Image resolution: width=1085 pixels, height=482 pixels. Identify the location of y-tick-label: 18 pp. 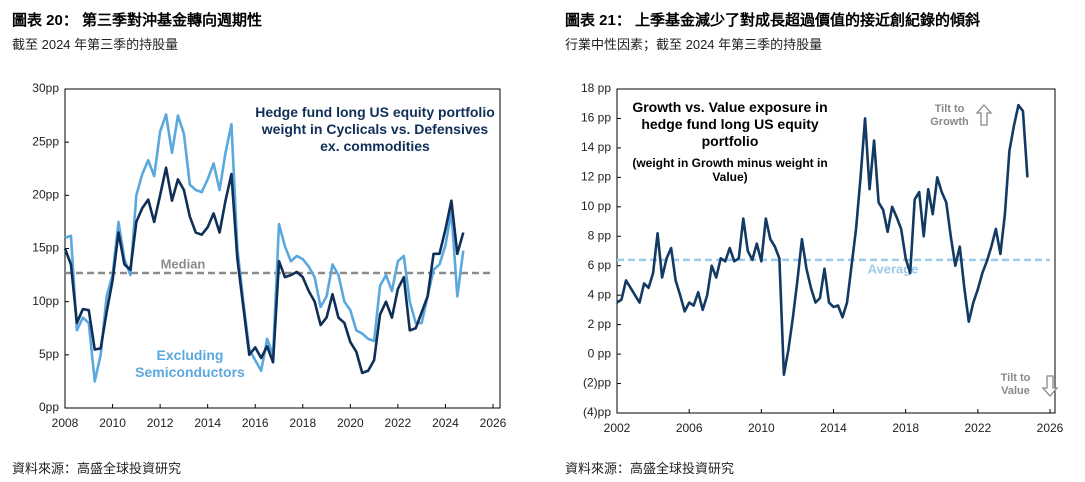
(596, 88).